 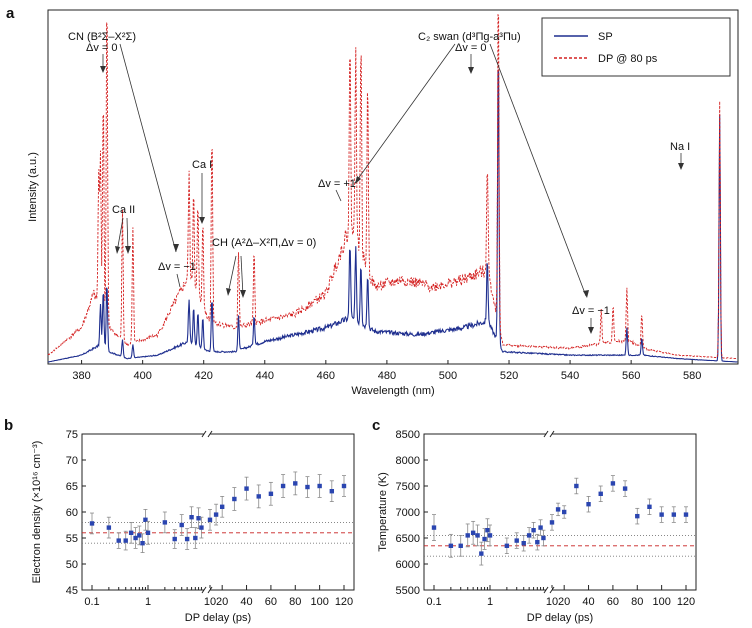 I want to click on x-tick-label: 440, so click(x=265, y=376).